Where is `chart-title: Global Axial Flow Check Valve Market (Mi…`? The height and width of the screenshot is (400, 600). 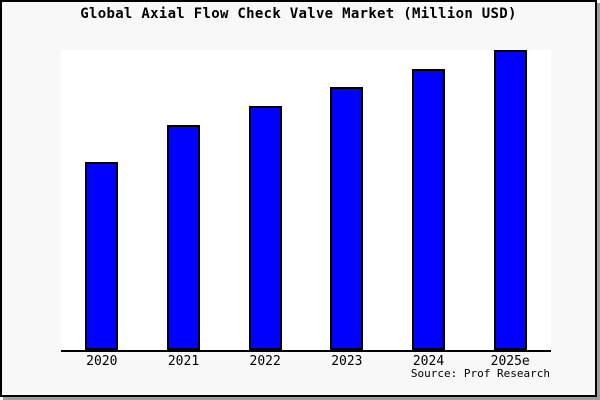
chart-title: Global Axial Flow Check Valve Market (Mi… is located at coordinates (298, 14).